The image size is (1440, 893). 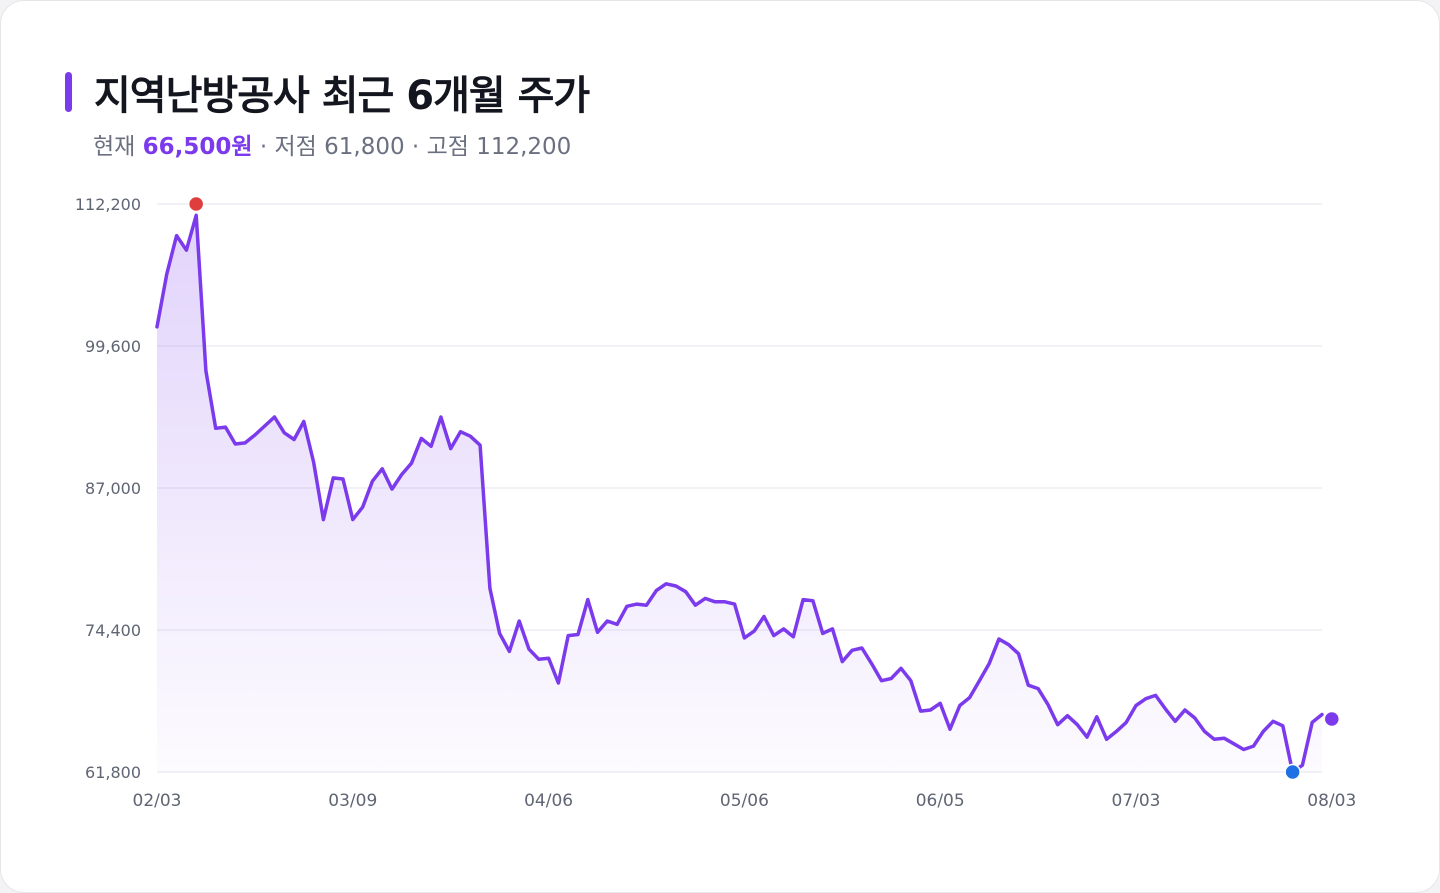 What do you see at coordinates (113, 772) in the screenshot?
I see `y-tick-label: 61,800` at bounding box center [113, 772].